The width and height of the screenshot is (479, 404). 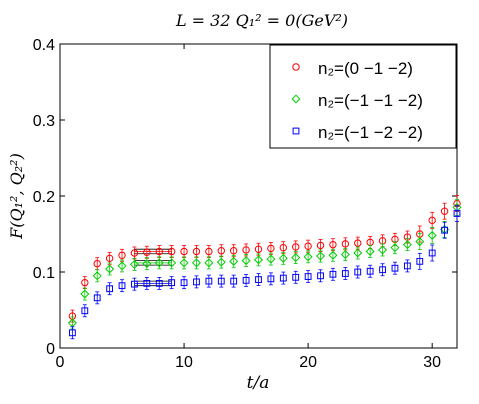 What do you see at coordinates (184, 362) in the screenshot?
I see `x-tick-label: 10` at bounding box center [184, 362].